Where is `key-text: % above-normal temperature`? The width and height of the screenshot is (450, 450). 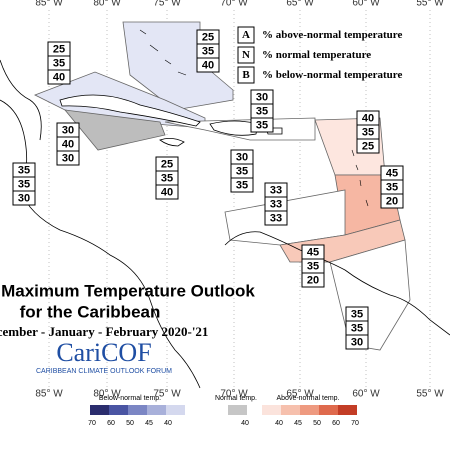 key-text: % above-normal temperature is located at coordinates (332, 35).